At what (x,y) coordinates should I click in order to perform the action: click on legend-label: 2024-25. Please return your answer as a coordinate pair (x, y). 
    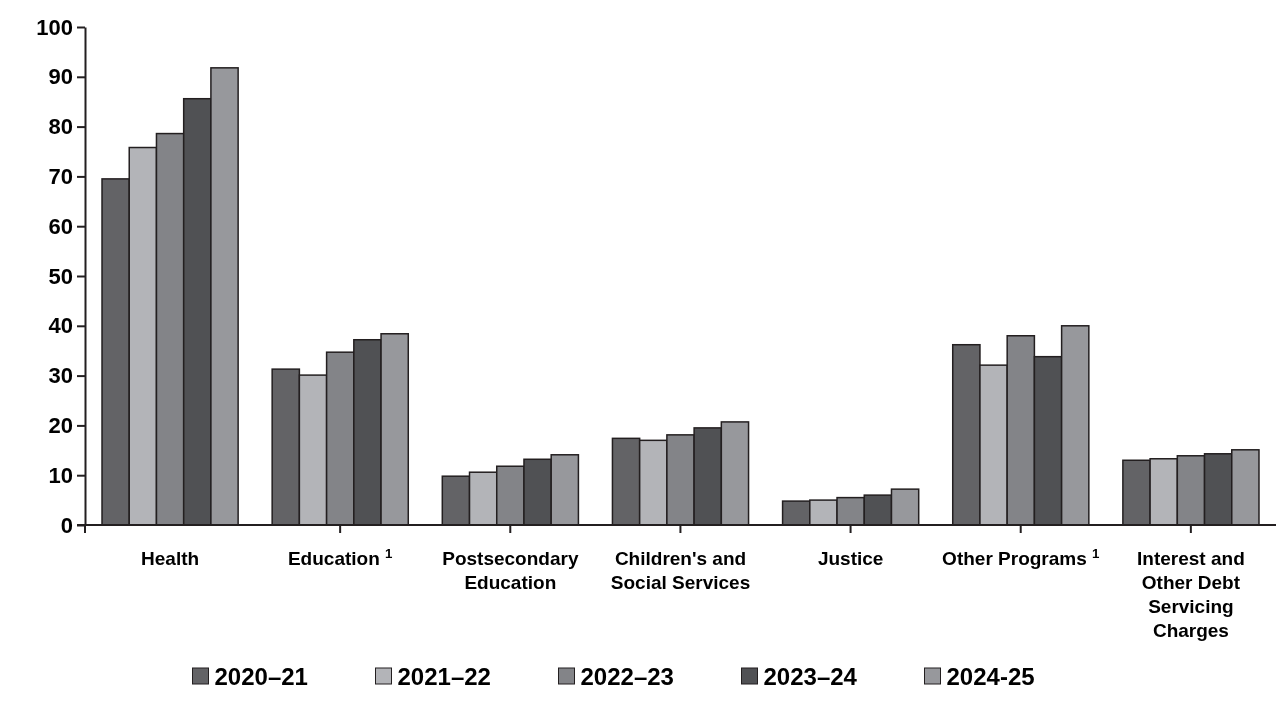
    Looking at the image, I should click on (990, 676).